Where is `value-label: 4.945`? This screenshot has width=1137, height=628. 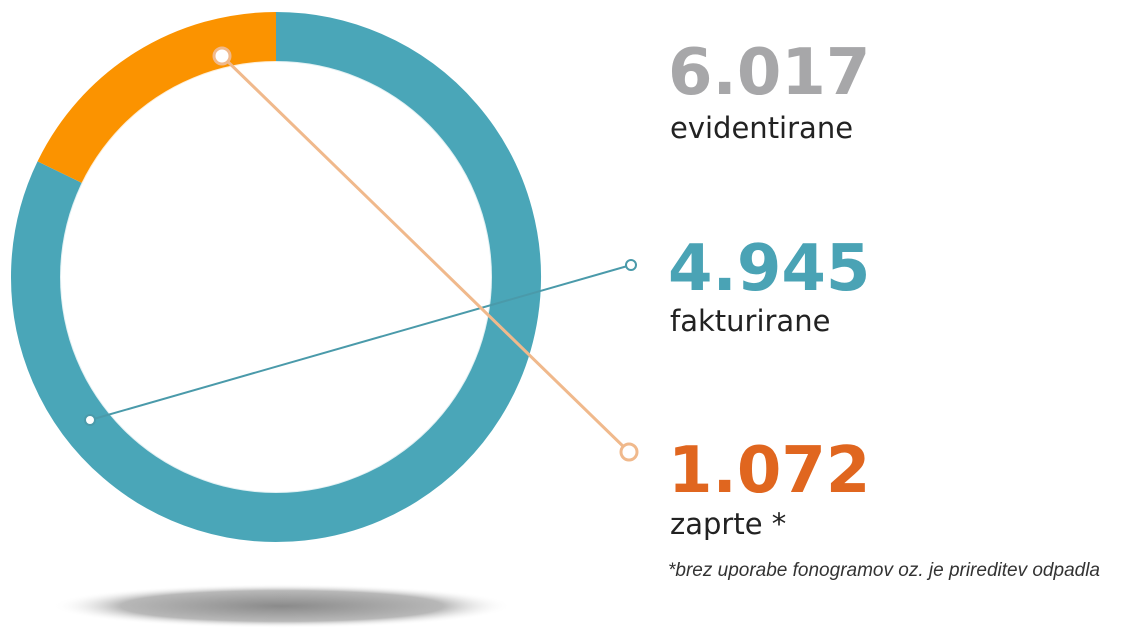 value-label: 4.945 is located at coordinates (769, 269).